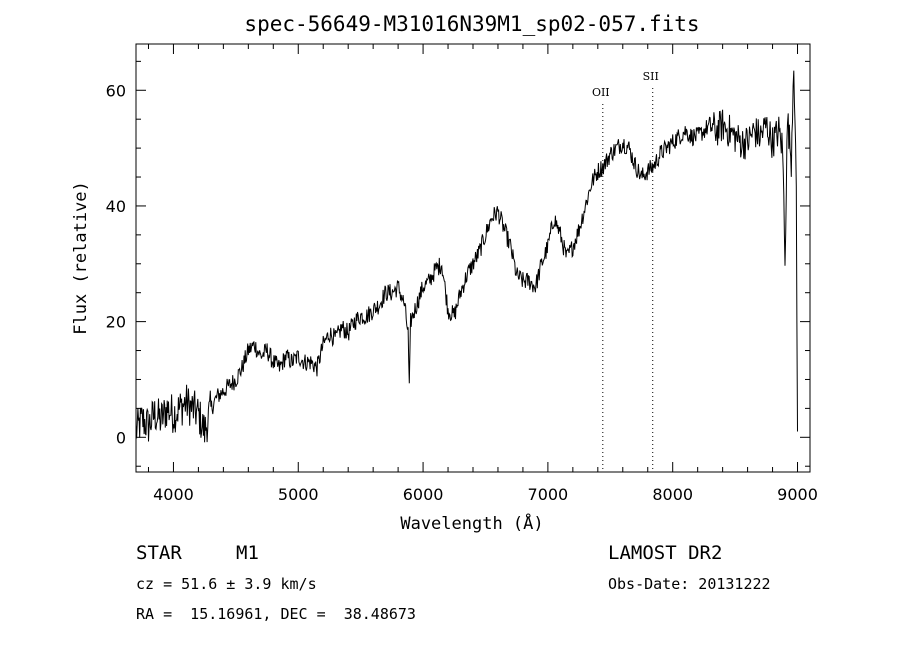  What do you see at coordinates (672, 494) in the screenshot?
I see `x-tick-label: 8000` at bounding box center [672, 494].